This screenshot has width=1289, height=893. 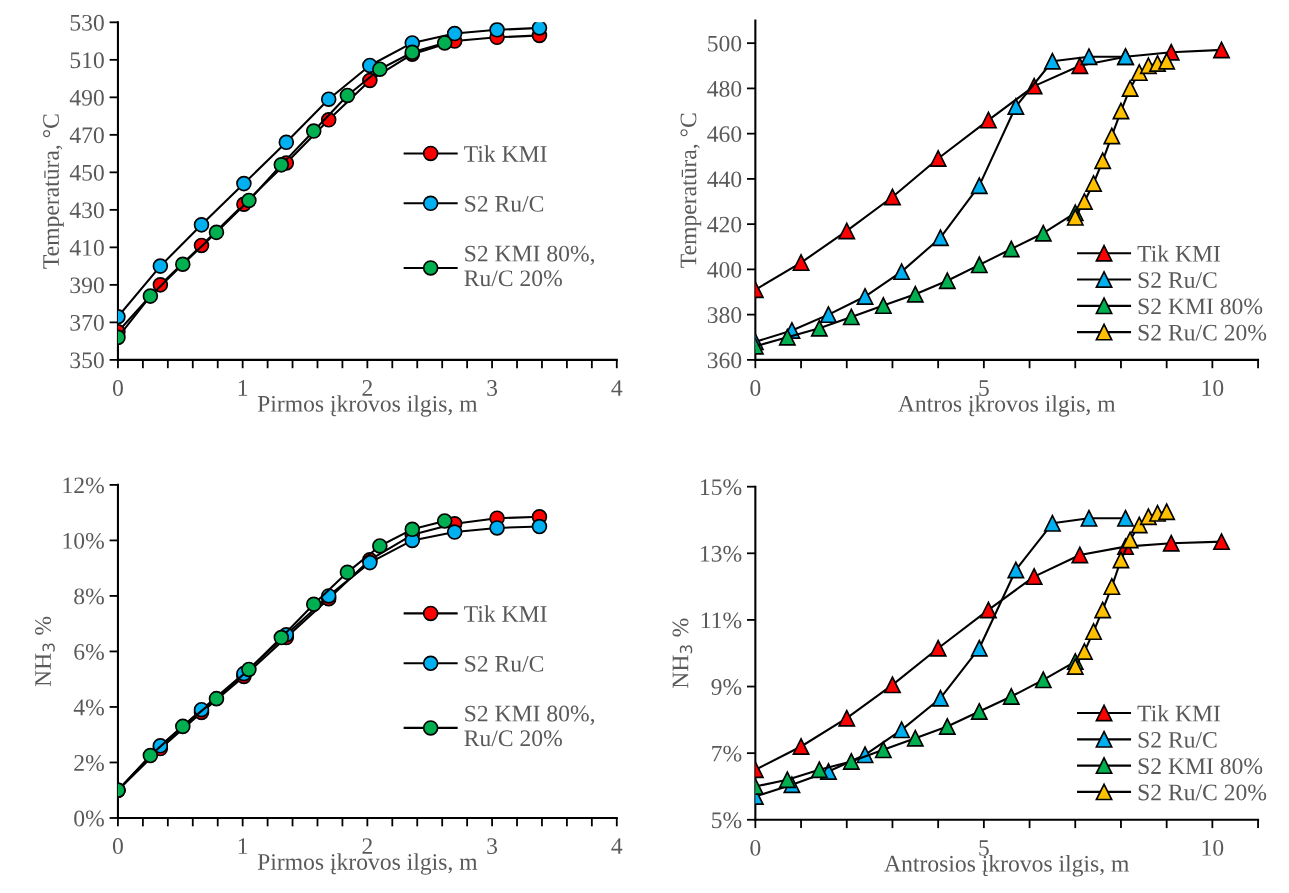 I want to click on x-axis-title: Antros įkrovos ilgis, m, so click(x=1007, y=406).